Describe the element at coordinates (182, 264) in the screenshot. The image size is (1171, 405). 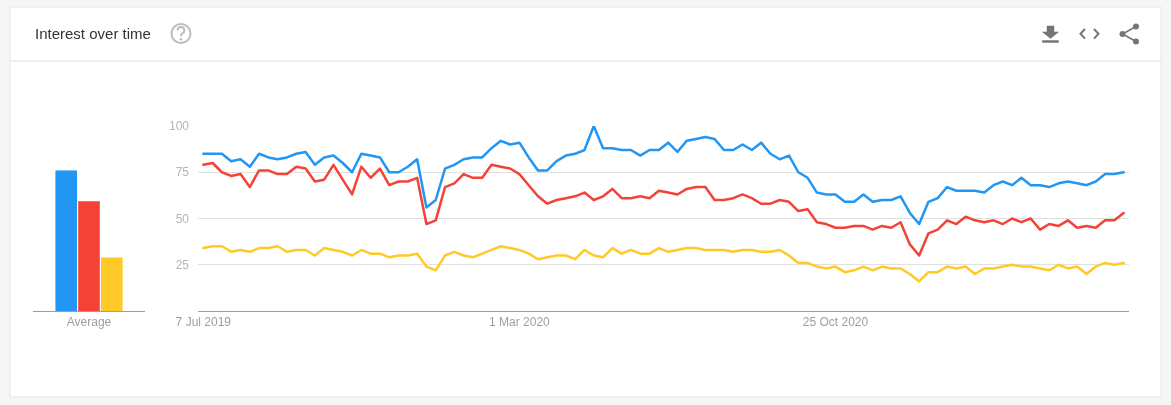
I see `y-tick-label: 25` at that location.